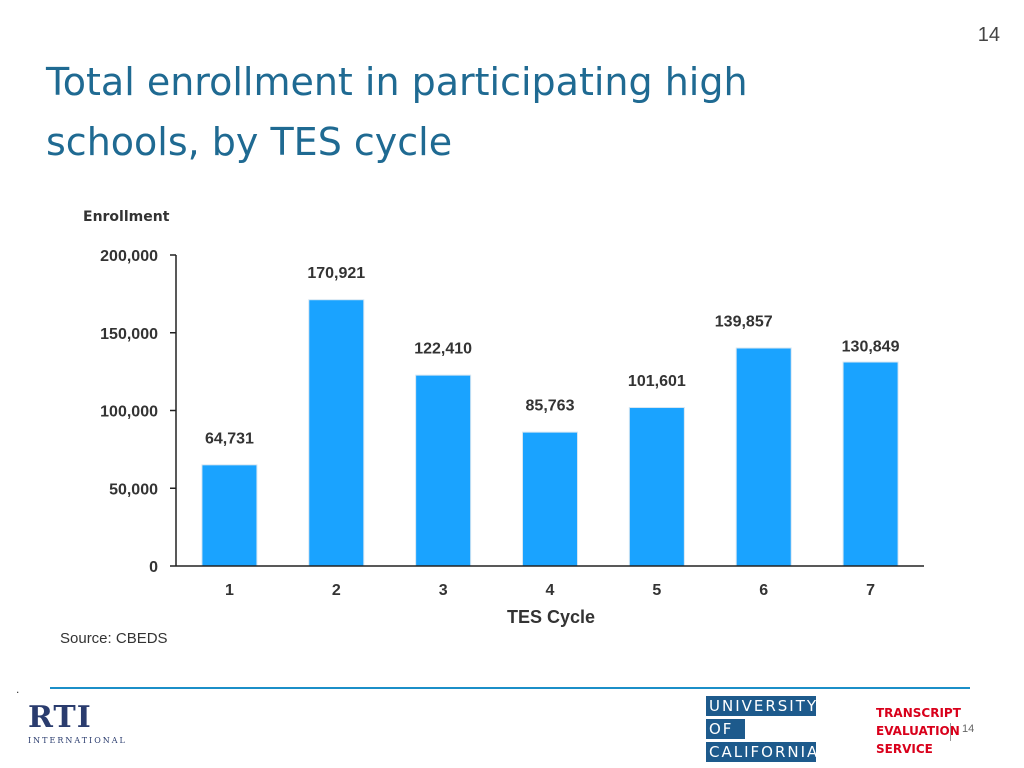 The height and width of the screenshot is (768, 1024). Describe the element at coordinates (510, 688) in the screenshot. I see `footer-rule` at that location.